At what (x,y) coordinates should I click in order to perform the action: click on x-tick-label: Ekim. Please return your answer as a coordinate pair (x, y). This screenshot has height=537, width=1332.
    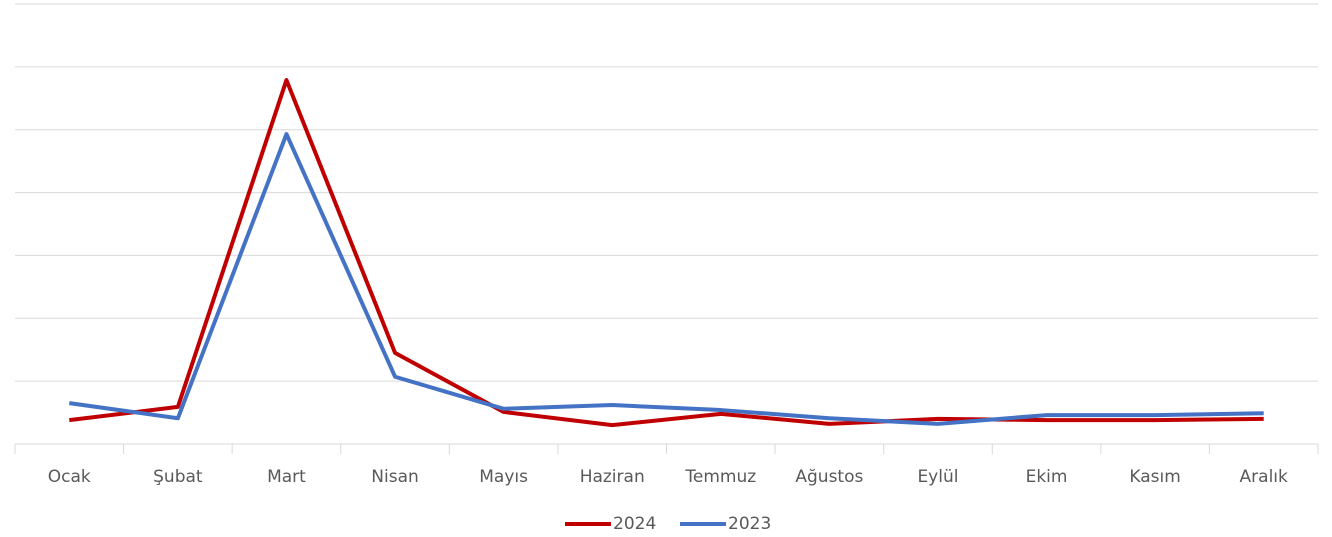
    Looking at the image, I should click on (1047, 477).